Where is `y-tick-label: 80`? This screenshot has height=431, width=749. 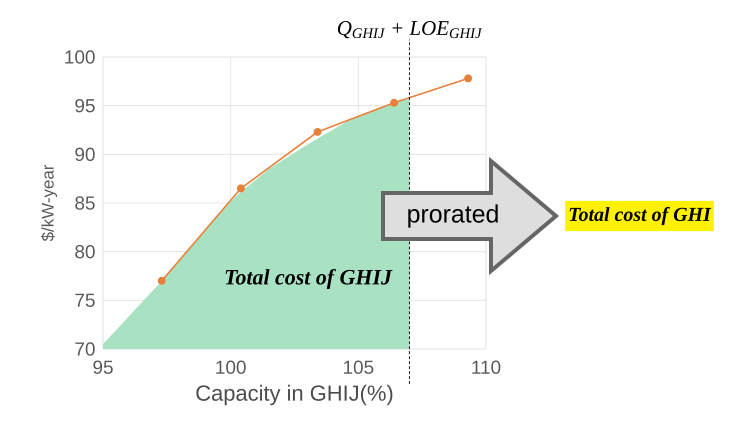
y-tick-label: 80 is located at coordinates (85, 251).